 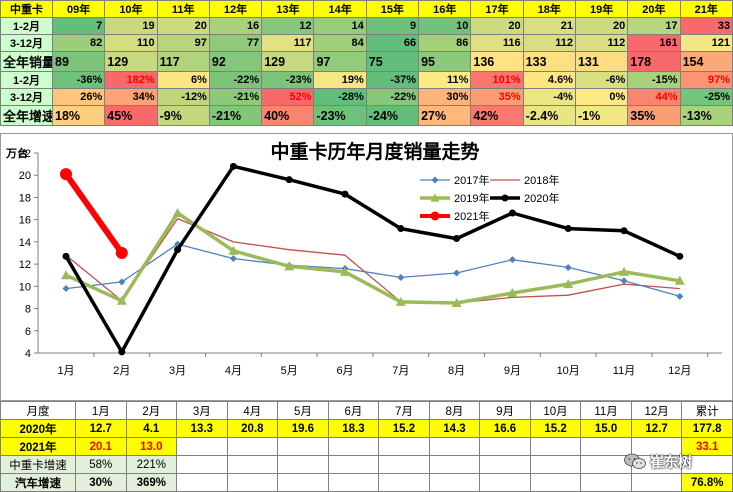 What do you see at coordinates (25, 243) in the screenshot?
I see `y-tick-label: 14` at bounding box center [25, 243].